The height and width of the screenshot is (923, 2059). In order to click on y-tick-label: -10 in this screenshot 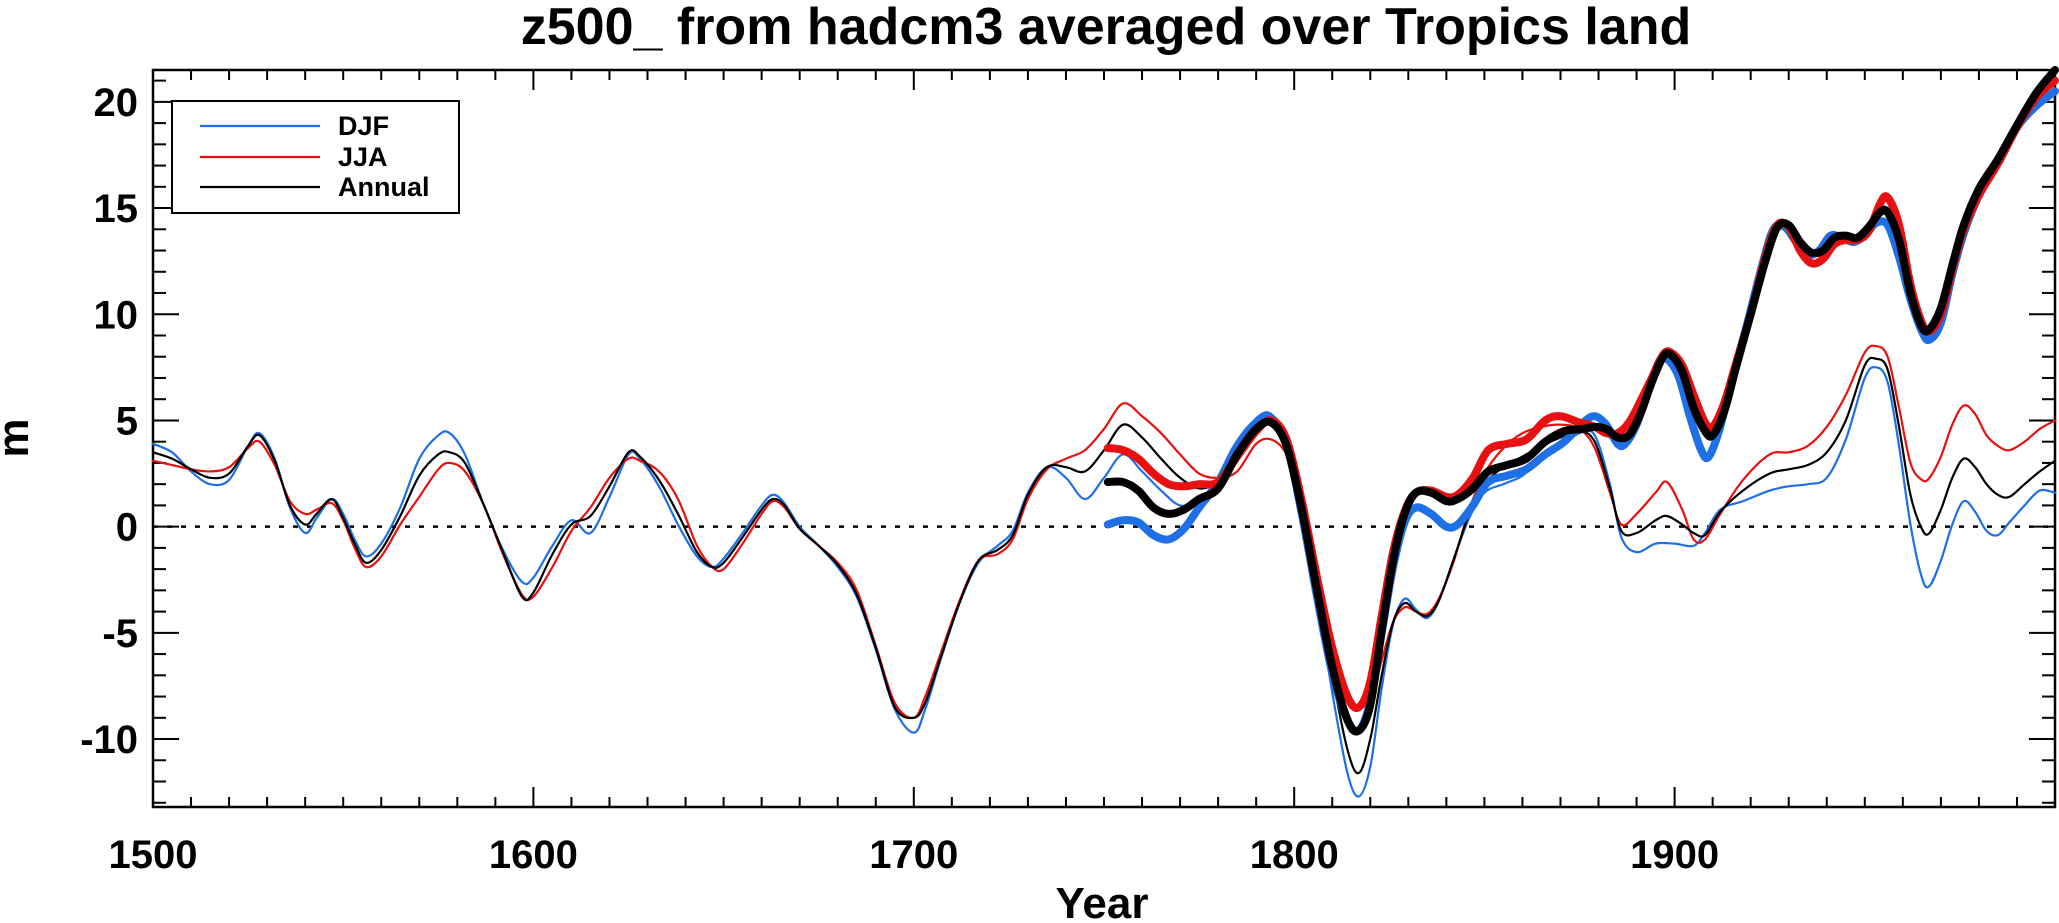, I will do `click(109, 740)`.